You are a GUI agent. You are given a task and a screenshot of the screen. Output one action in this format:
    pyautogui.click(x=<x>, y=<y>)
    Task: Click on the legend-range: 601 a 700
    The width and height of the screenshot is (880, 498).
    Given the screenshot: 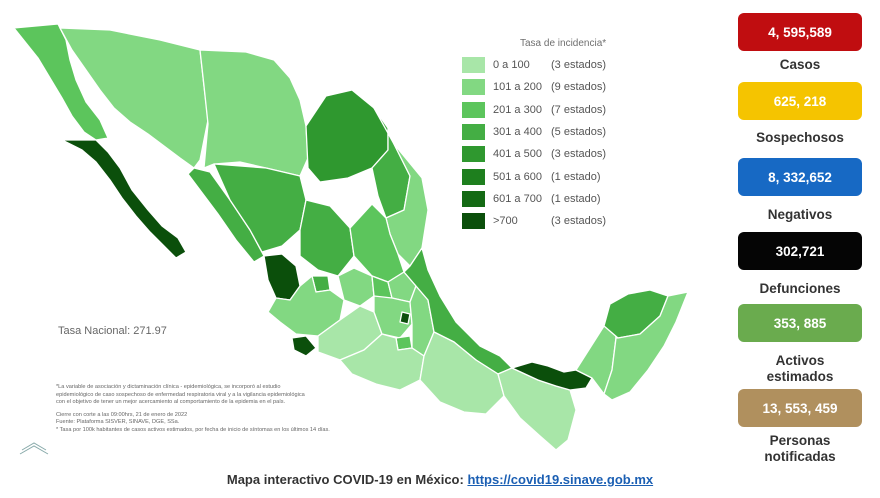 What is the action you would take?
    pyautogui.click(x=517, y=198)
    